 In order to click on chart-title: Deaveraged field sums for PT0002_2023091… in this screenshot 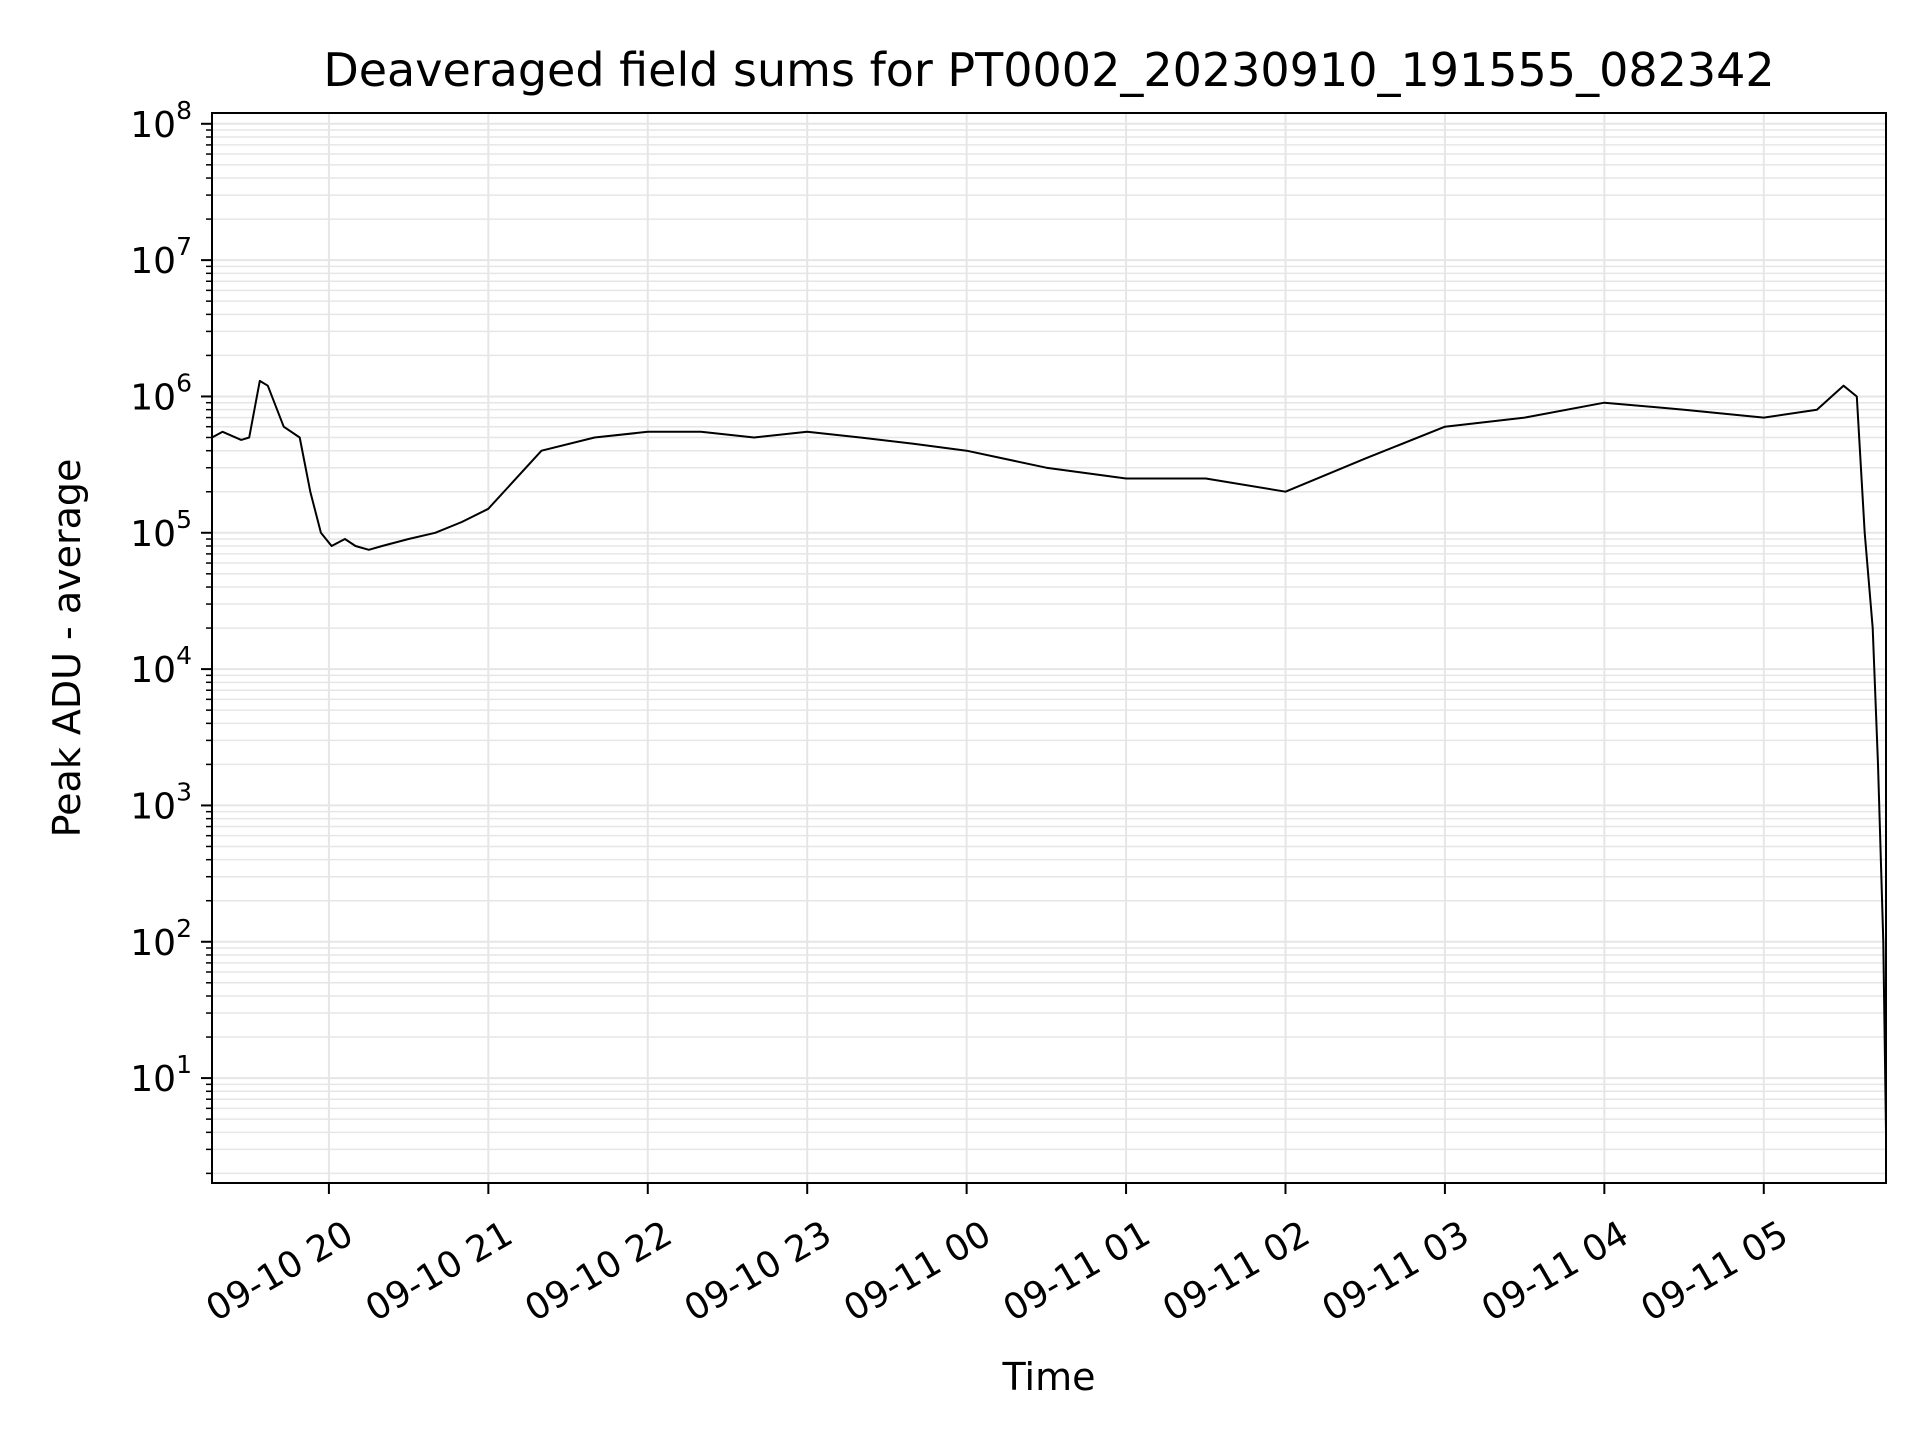, I will do `click(1048, 70)`.